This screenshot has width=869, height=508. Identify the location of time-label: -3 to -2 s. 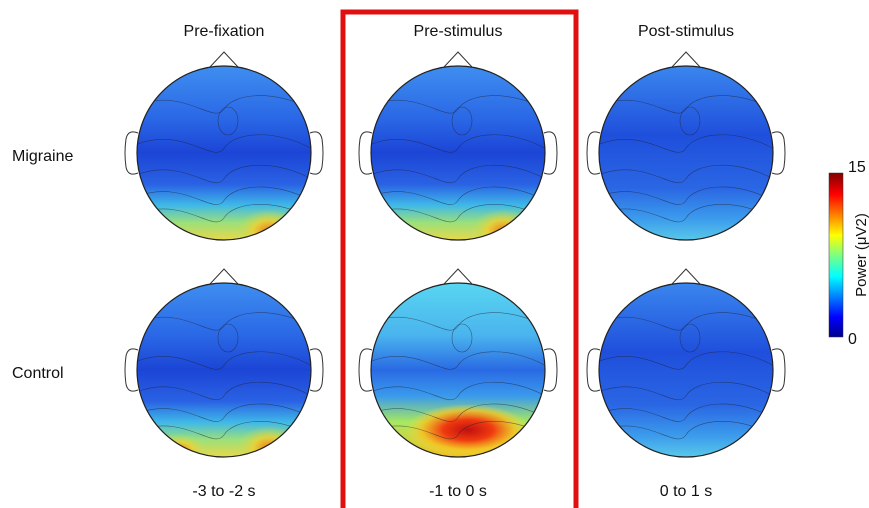
(223, 491).